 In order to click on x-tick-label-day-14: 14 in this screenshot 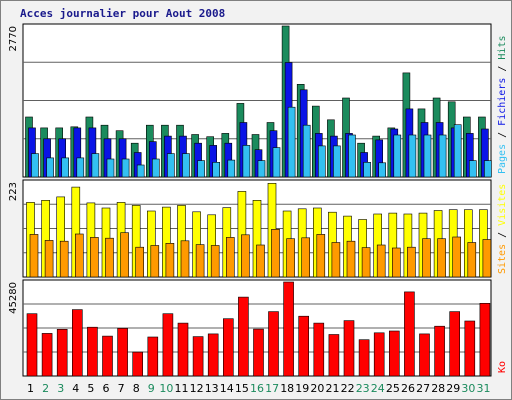, I will do `click(227, 388)`.